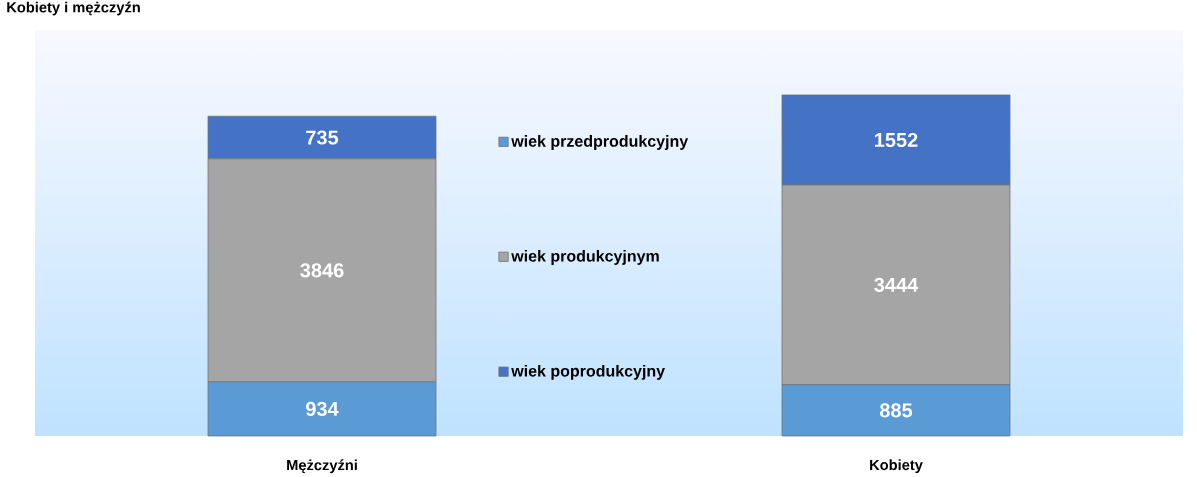 The height and width of the screenshot is (477, 1197). I want to click on data-label: 3444, so click(896, 284).